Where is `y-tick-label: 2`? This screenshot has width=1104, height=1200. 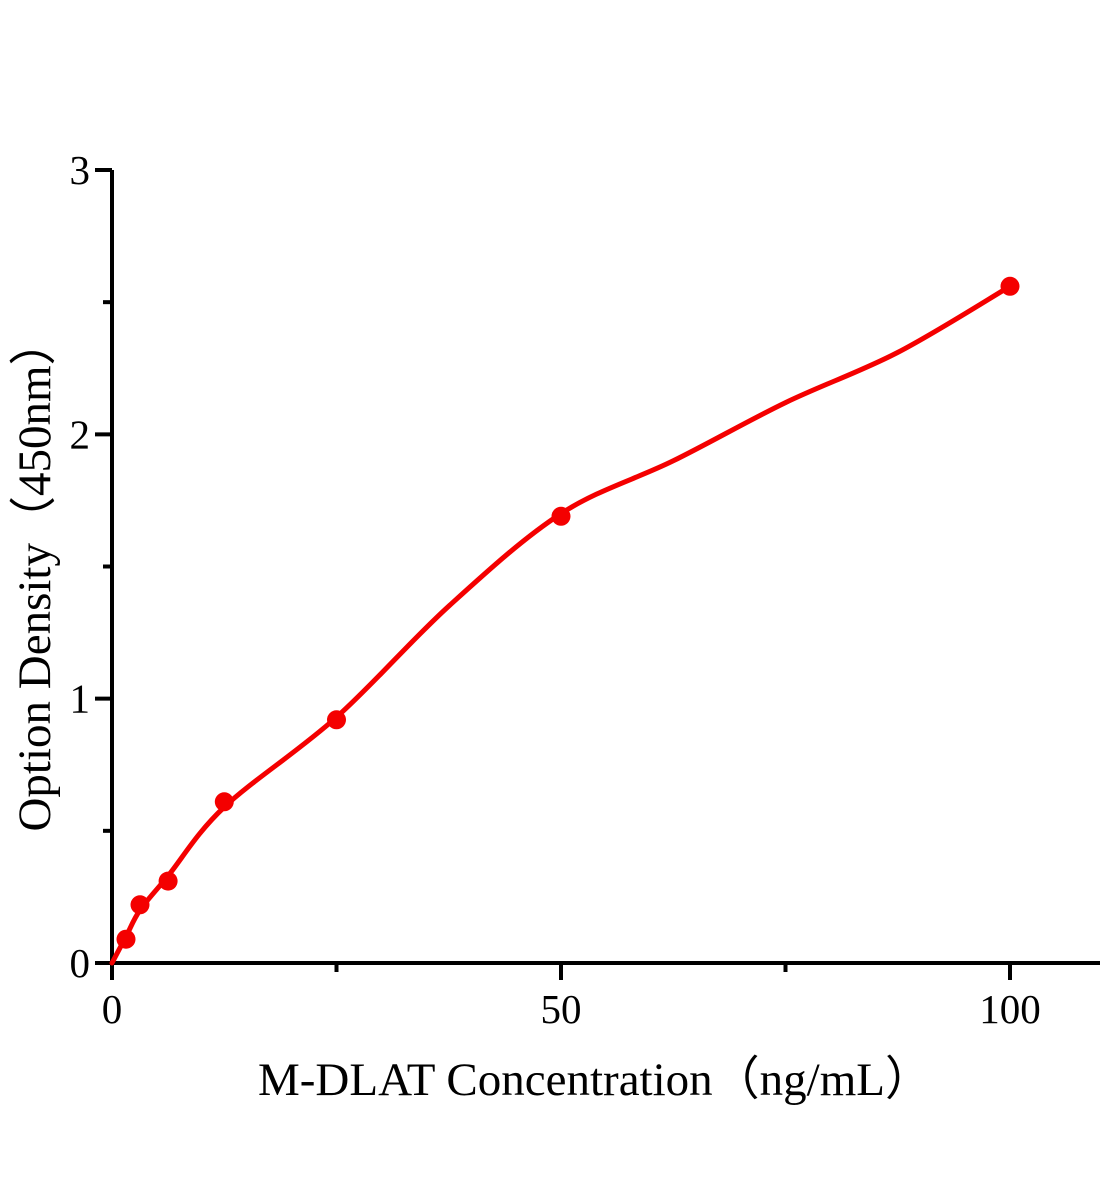 y-tick-label: 2 is located at coordinates (80, 434).